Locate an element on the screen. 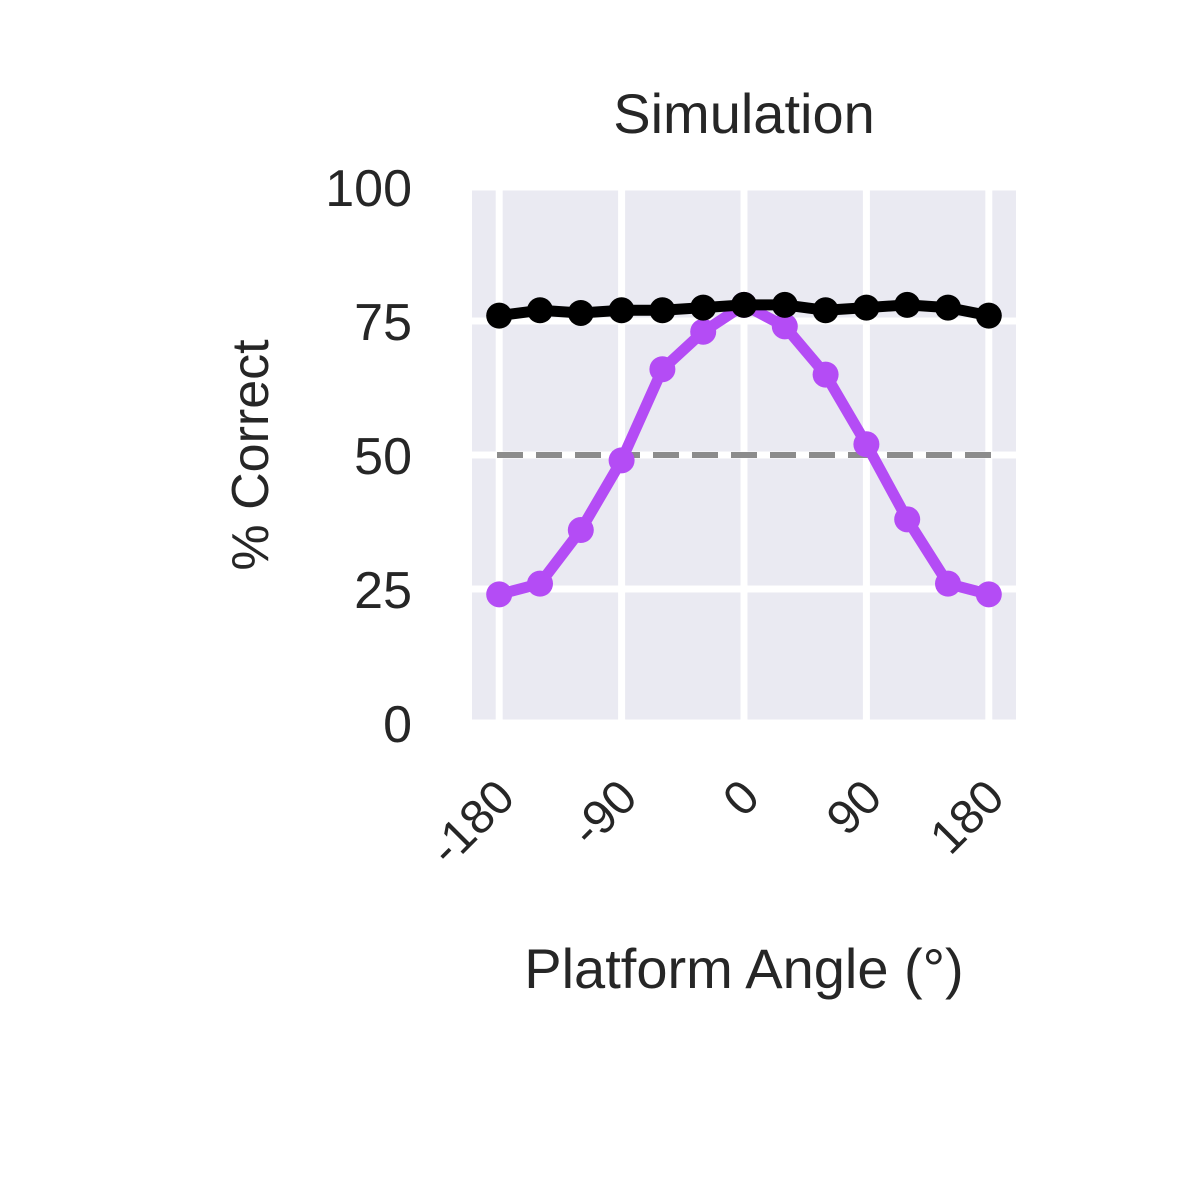  y-tick-label: 25 is located at coordinates (383, 591).